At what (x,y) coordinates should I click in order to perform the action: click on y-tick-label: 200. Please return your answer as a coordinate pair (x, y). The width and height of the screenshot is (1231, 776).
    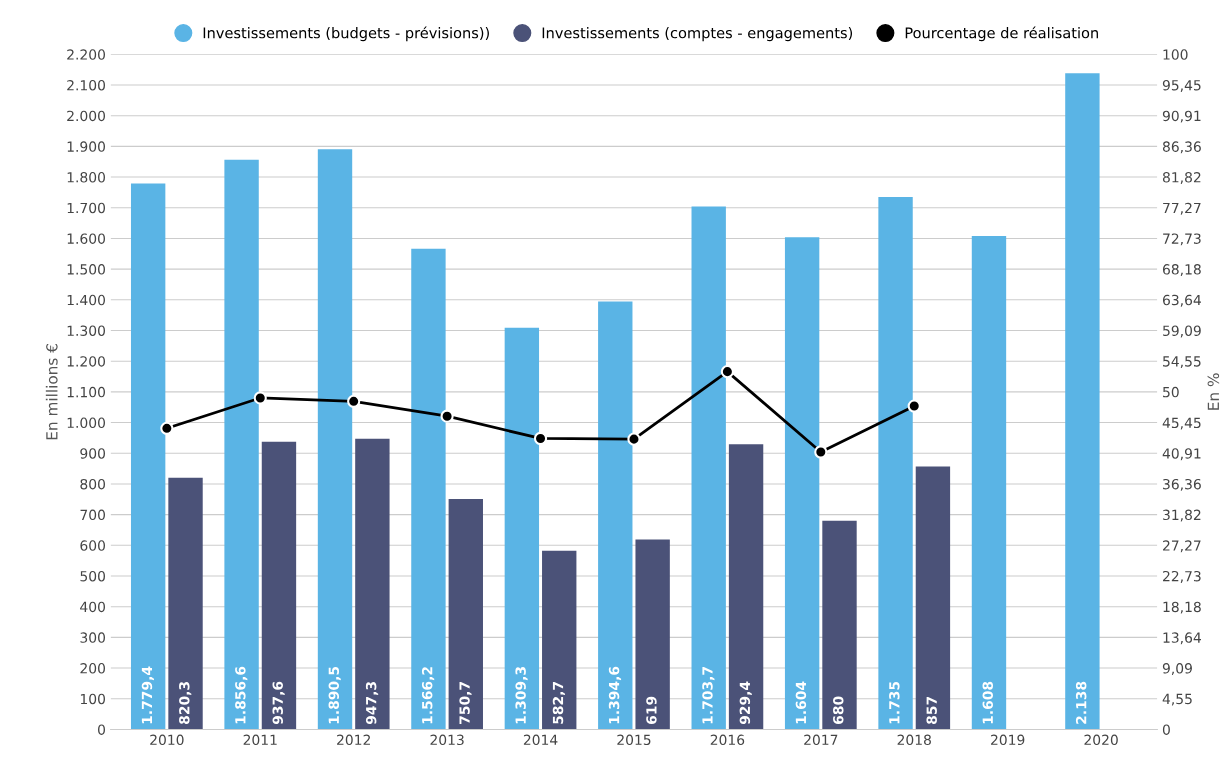
    Looking at the image, I should click on (93, 668).